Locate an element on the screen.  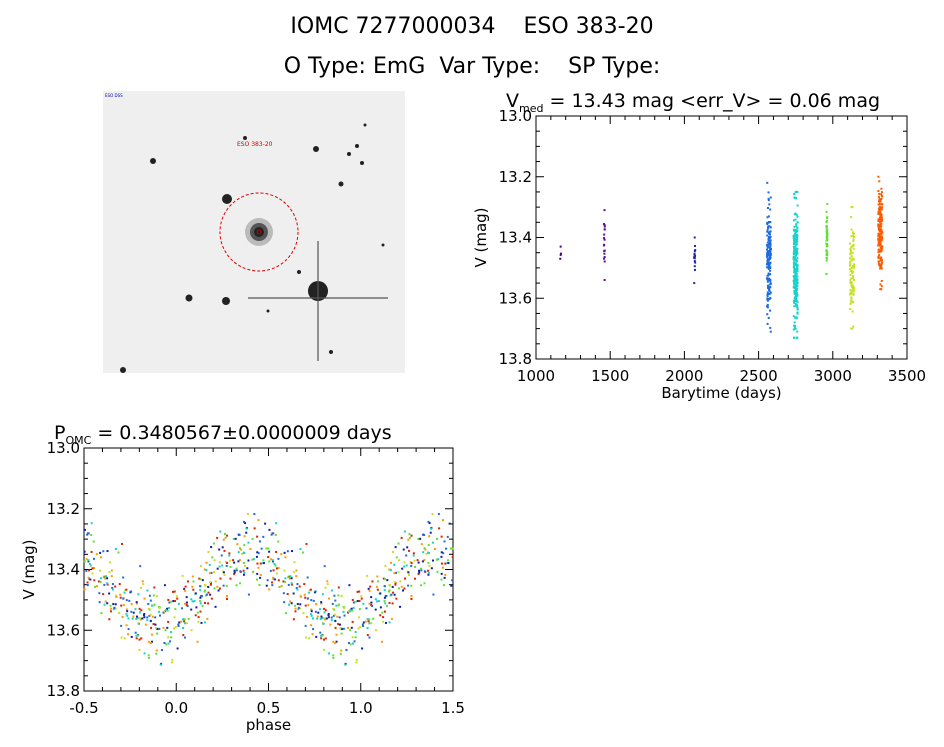
phased-xlabel: phase is located at coordinates (268, 725).